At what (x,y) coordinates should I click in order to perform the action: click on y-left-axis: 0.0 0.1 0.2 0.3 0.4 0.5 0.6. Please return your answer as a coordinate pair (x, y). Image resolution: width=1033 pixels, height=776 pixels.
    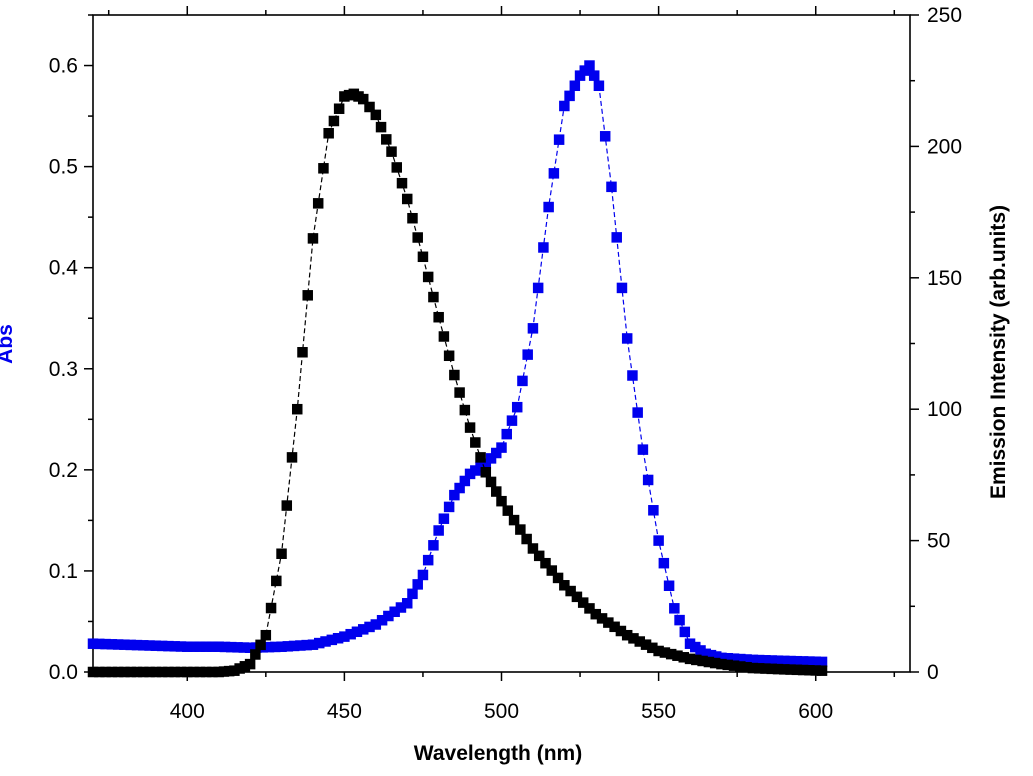
    Looking at the image, I should click on (71, 349).